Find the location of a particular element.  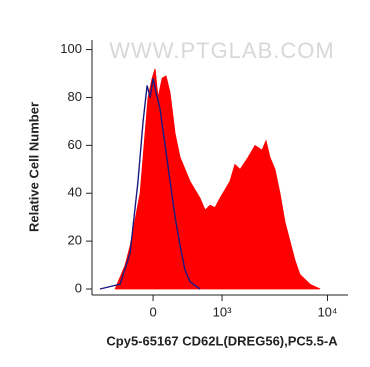

y-tick-label: 0 is located at coordinates (78, 287).